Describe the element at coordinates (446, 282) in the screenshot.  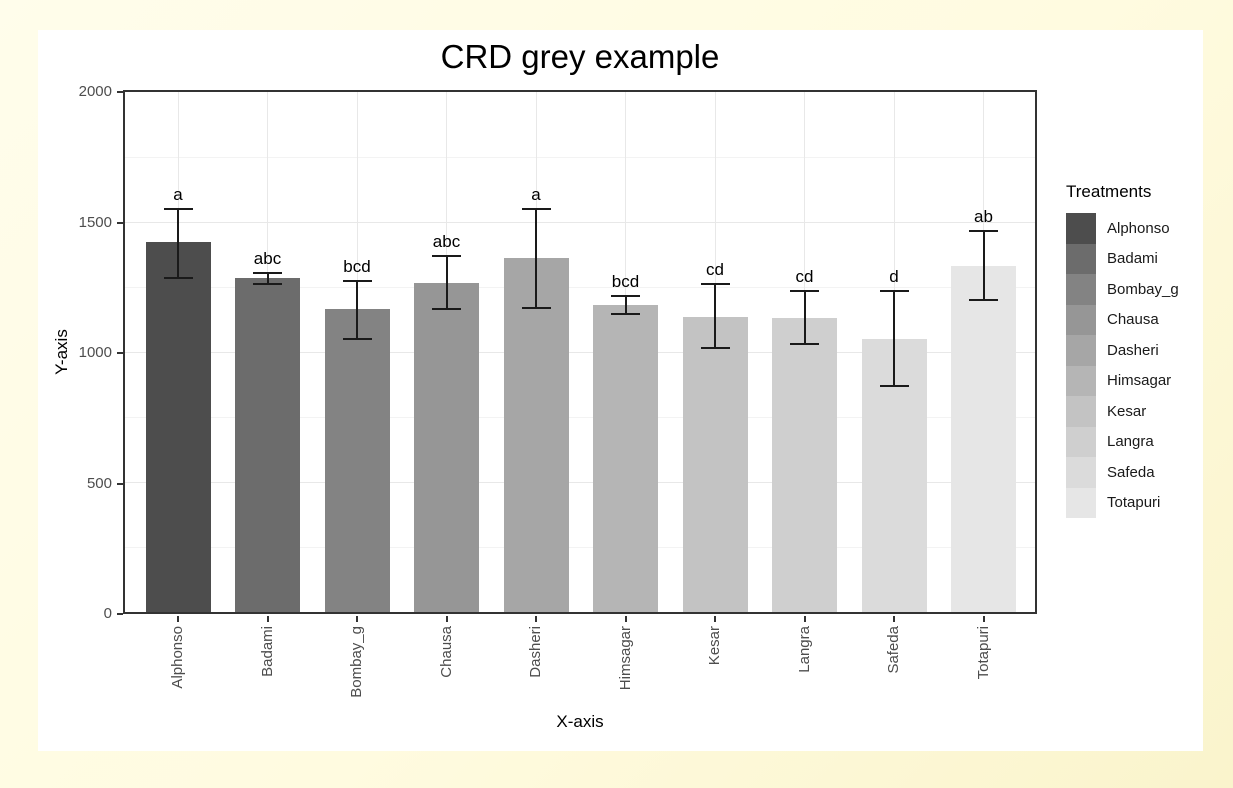
I see `error-bar-line-chausa` at that location.